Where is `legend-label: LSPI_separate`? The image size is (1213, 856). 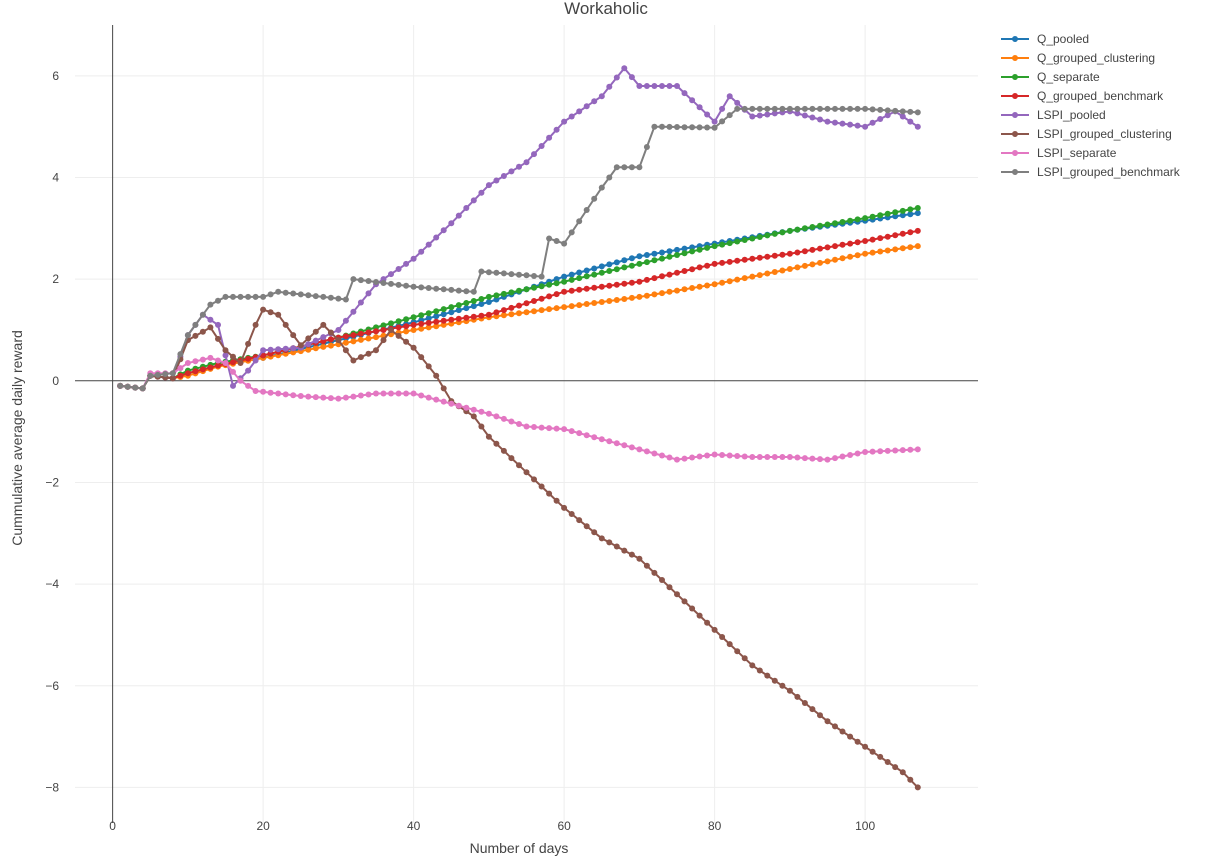 legend-label: LSPI_separate is located at coordinates (1077, 153).